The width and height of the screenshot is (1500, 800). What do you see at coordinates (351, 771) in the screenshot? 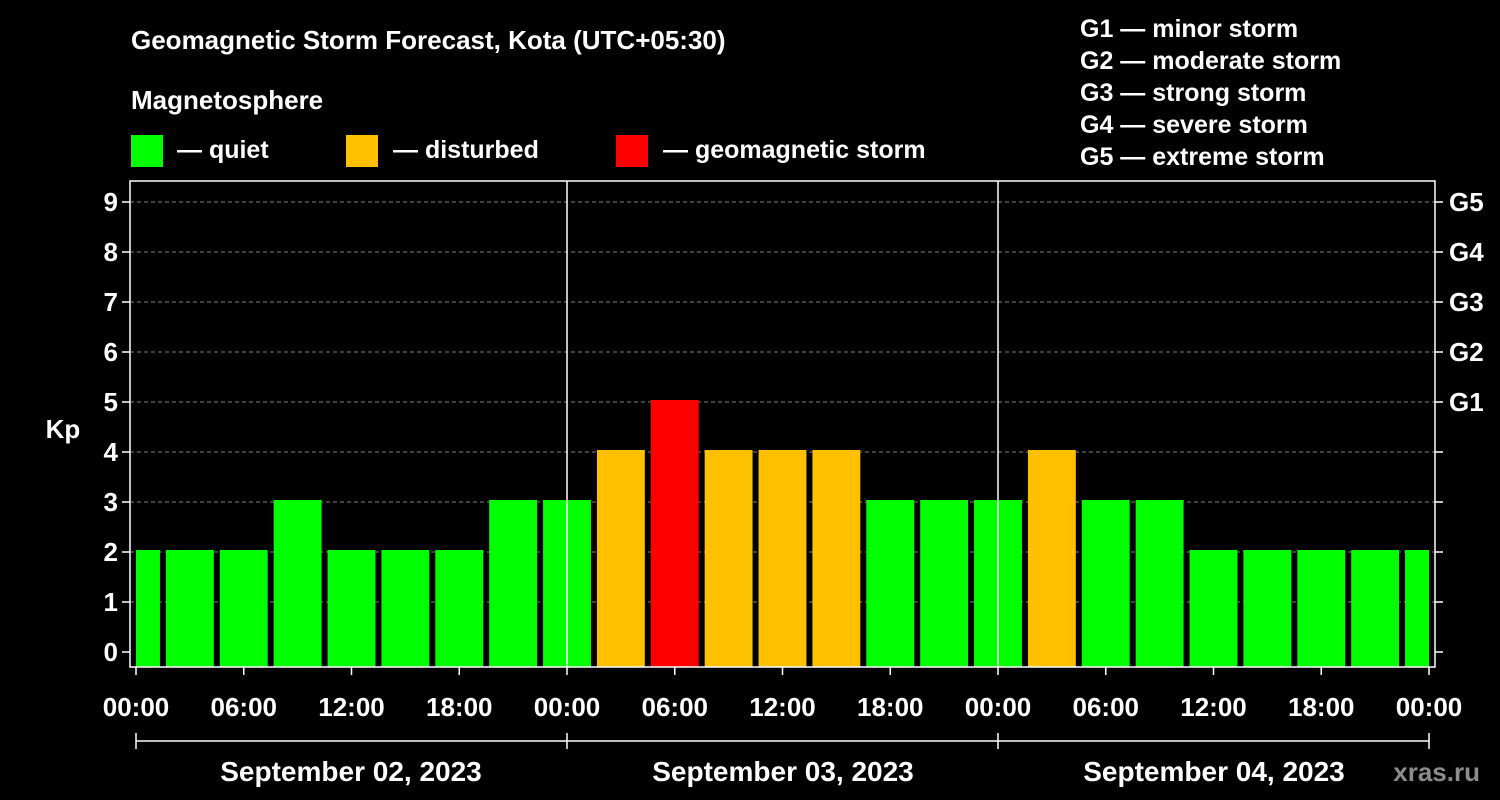
I see `date-label-1: September 02, 2023` at bounding box center [351, 771].